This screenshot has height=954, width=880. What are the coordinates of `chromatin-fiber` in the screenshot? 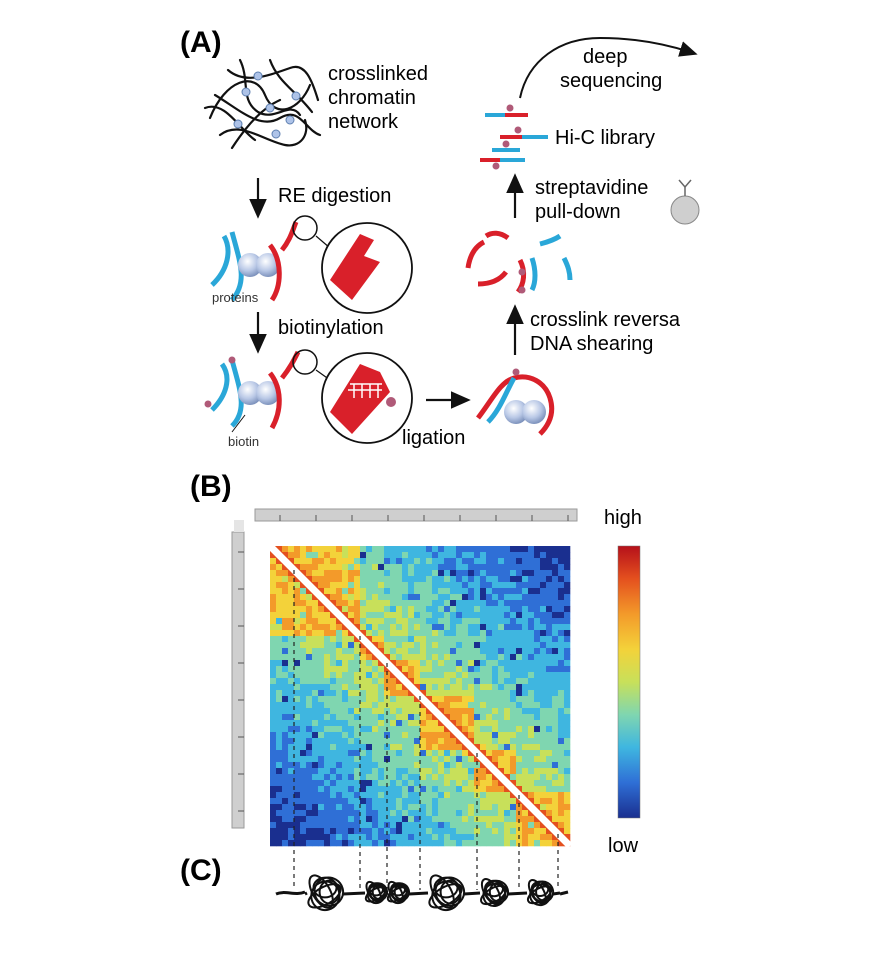 It's located at (418, 893).